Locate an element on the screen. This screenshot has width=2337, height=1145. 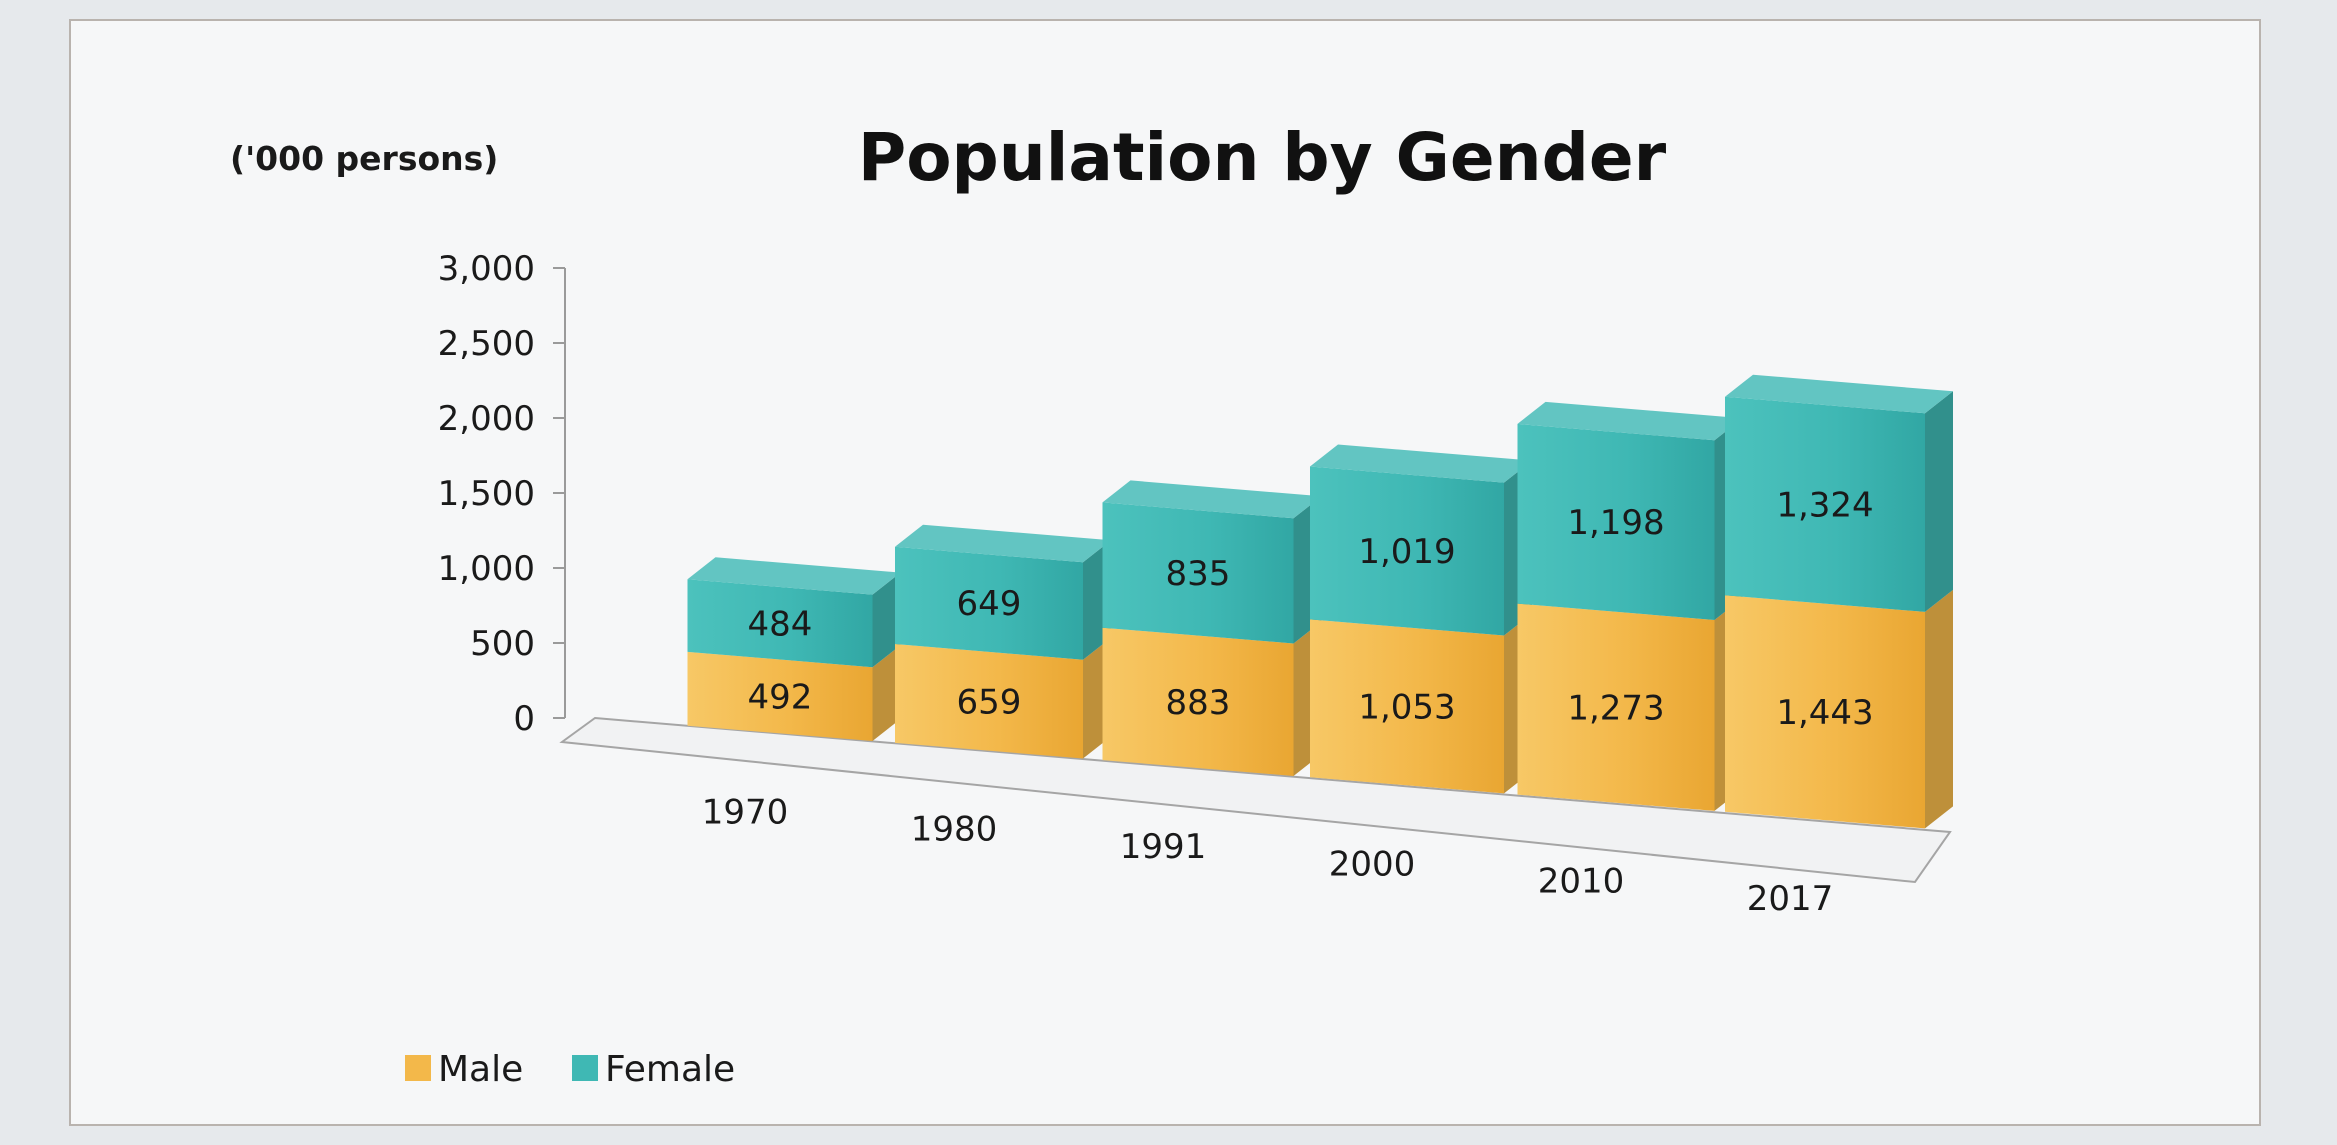
bar-female-2017 is located at coordinates (1839, 493).